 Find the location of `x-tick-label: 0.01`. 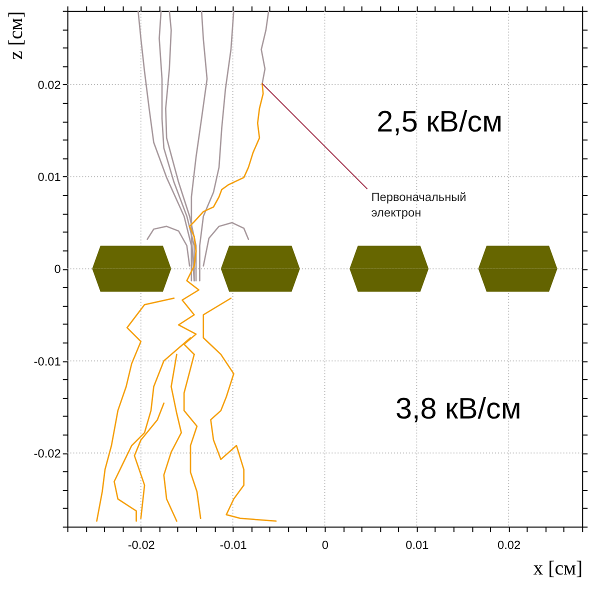

x-tick-label: 0.01 is located at coordinates (418, 545).